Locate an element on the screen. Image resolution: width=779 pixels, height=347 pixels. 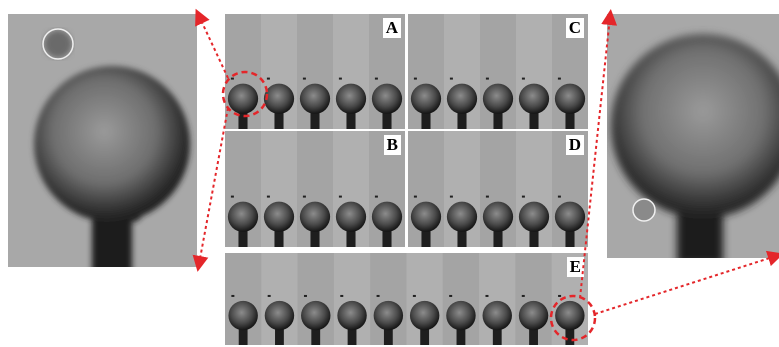
panel-A-label: A is located at coordinates (391, 28).